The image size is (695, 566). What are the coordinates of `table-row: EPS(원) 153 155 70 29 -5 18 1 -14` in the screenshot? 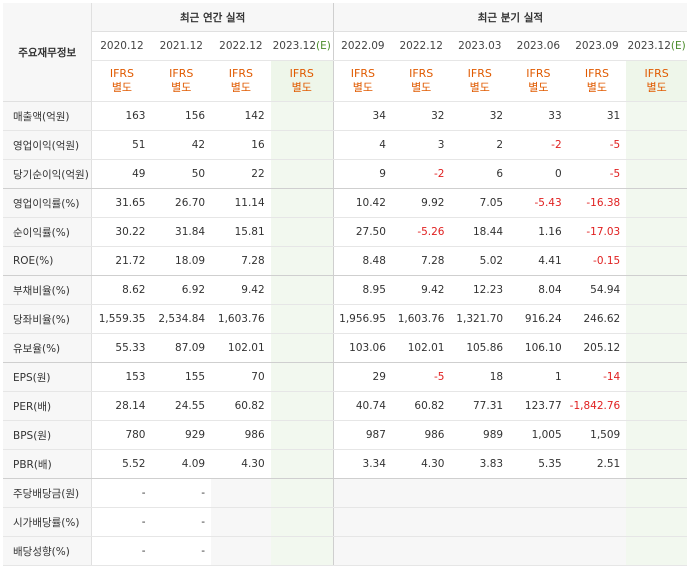 It's located at (345, 377).